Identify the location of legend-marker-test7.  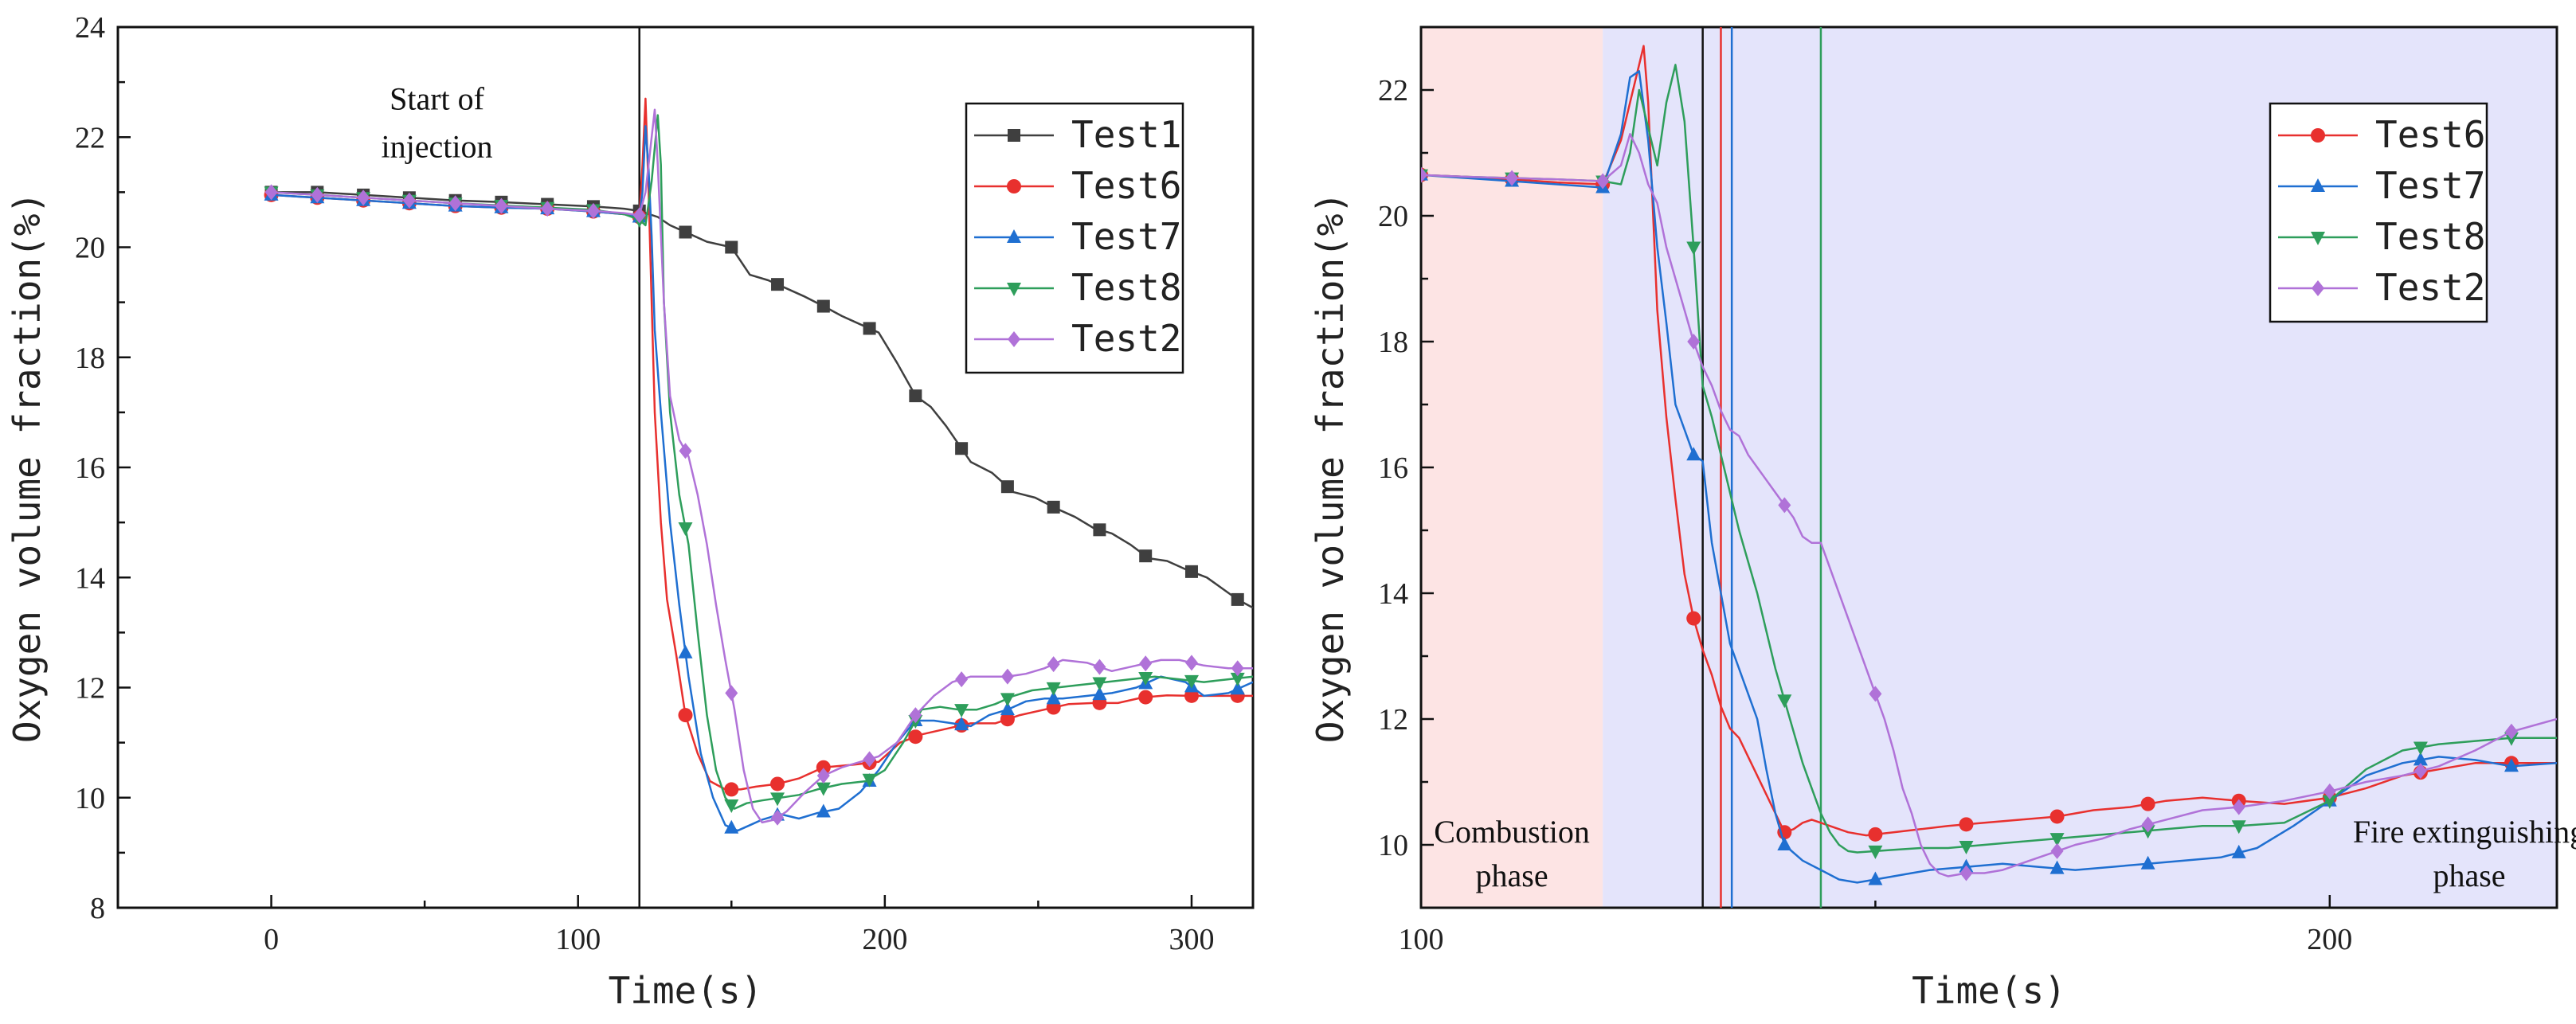
(1014, 236).